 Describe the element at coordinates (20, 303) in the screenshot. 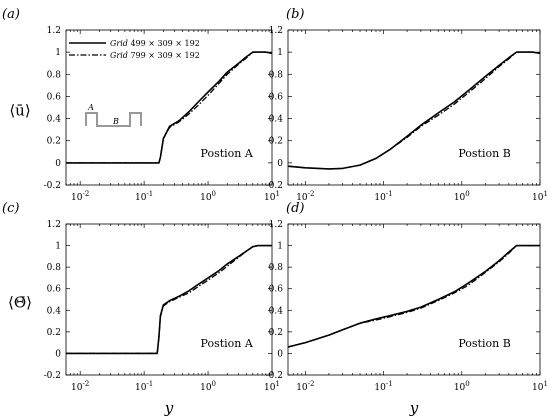

I see `y-axis-label: ⟨Θ̄⟩` at that location.